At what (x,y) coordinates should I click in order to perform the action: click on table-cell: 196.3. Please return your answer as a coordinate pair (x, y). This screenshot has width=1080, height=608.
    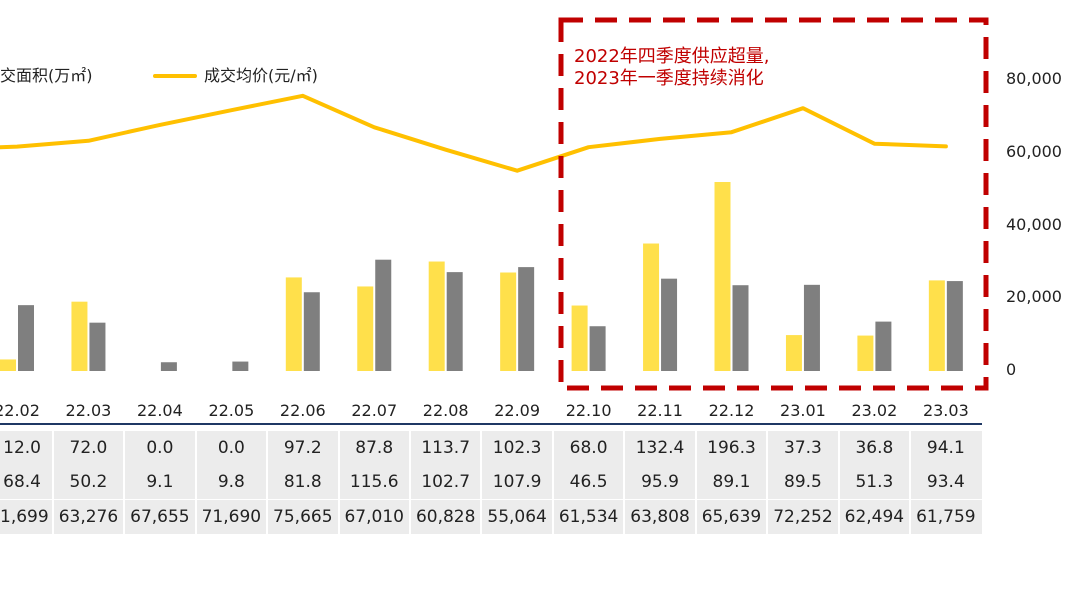
    Looking at the image, I should click on (731, 448).